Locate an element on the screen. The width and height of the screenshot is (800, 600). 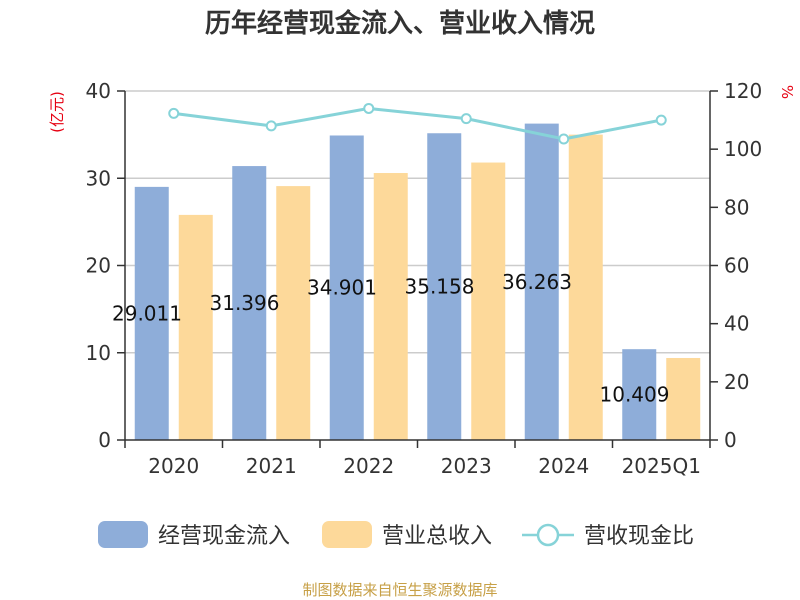
legend-marker-ratio is located at coordinates (548, 535).